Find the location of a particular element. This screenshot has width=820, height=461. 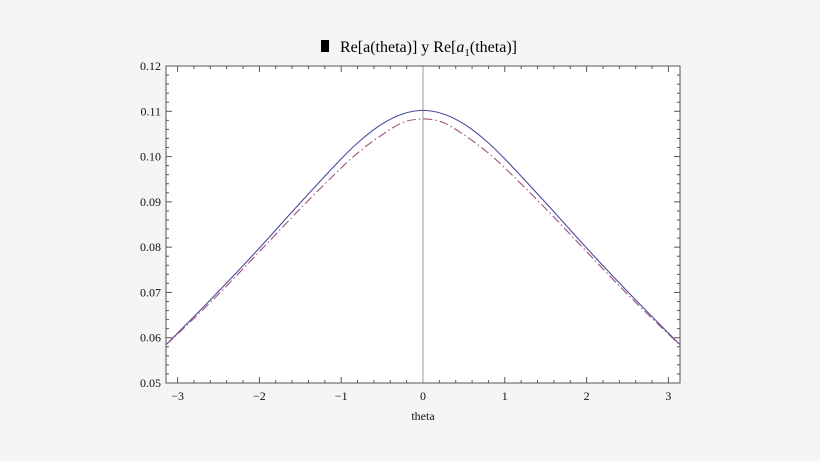

legend-swatch is located at coordinates (325, 46).